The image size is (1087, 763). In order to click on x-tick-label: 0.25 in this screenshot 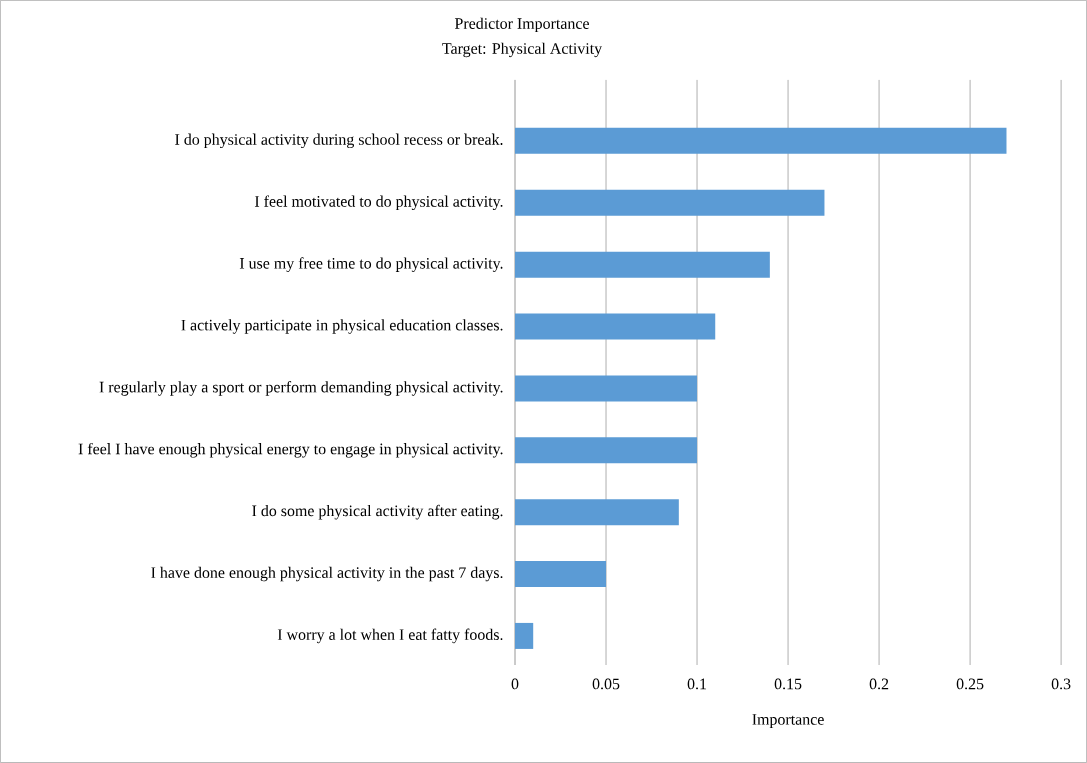, I will do `click(970, 684)`.